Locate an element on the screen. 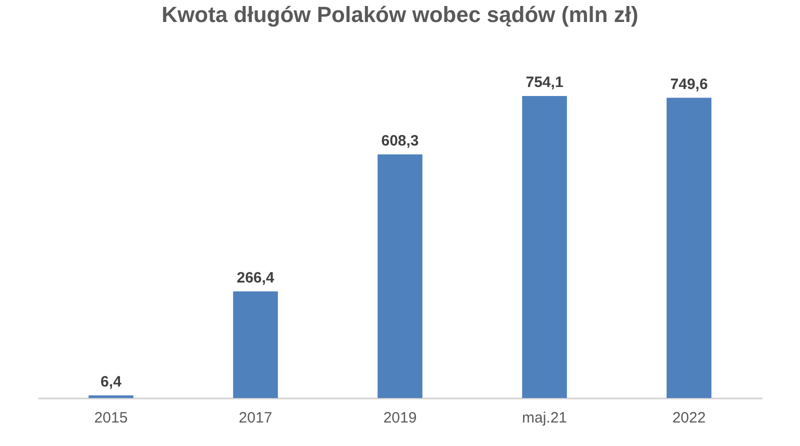 The height and width of the screenshot is (446, 800). x-tick-label: 2022 is located at coordinates (689, 418).